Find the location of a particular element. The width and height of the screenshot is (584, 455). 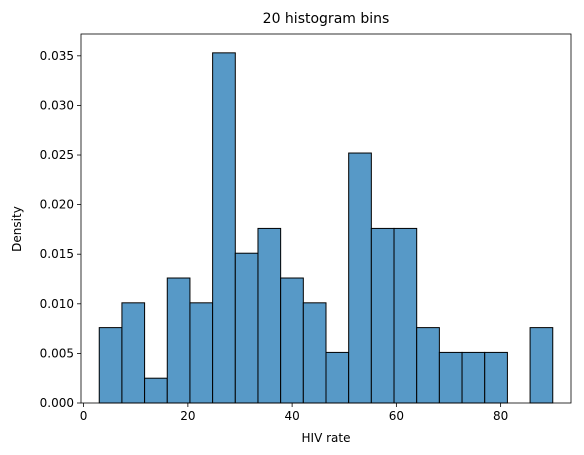

x-tick-label: 60 is located at coordinates (396, 416).